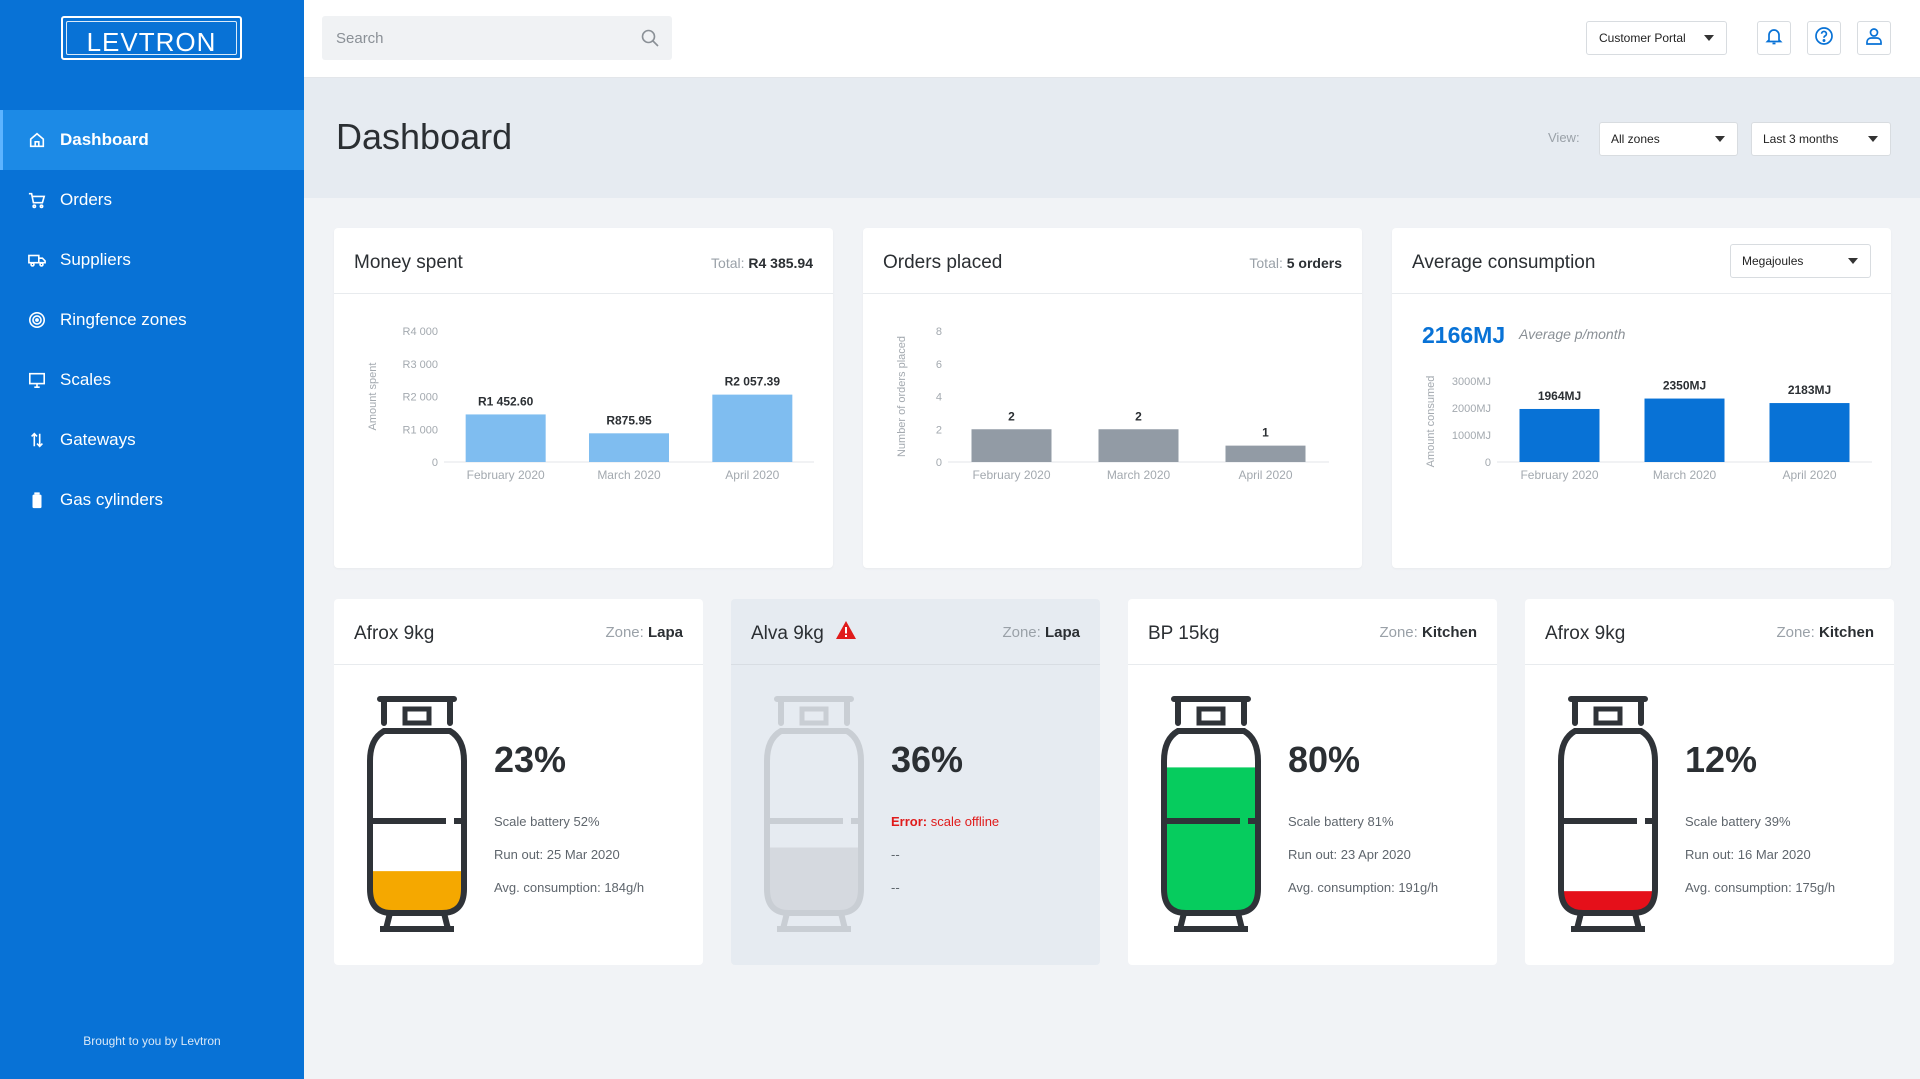 The image size is (1920, 1079). Describe the element at coordinates (506, 401) in the screenshot. I see `bar-value-label: R1 452.60` at that location.